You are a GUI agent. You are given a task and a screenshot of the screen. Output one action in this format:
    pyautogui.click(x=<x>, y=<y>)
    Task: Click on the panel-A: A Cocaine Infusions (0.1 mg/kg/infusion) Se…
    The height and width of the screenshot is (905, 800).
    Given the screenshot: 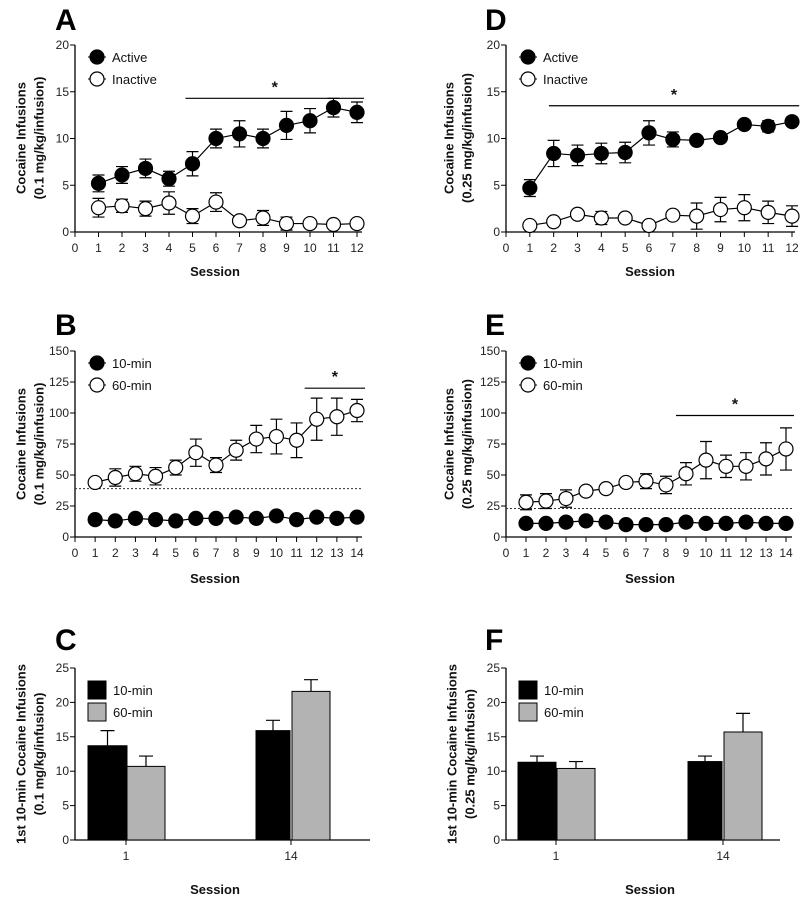 What is the action you would take?
    pyautogui.click(x=189, y=141)
    